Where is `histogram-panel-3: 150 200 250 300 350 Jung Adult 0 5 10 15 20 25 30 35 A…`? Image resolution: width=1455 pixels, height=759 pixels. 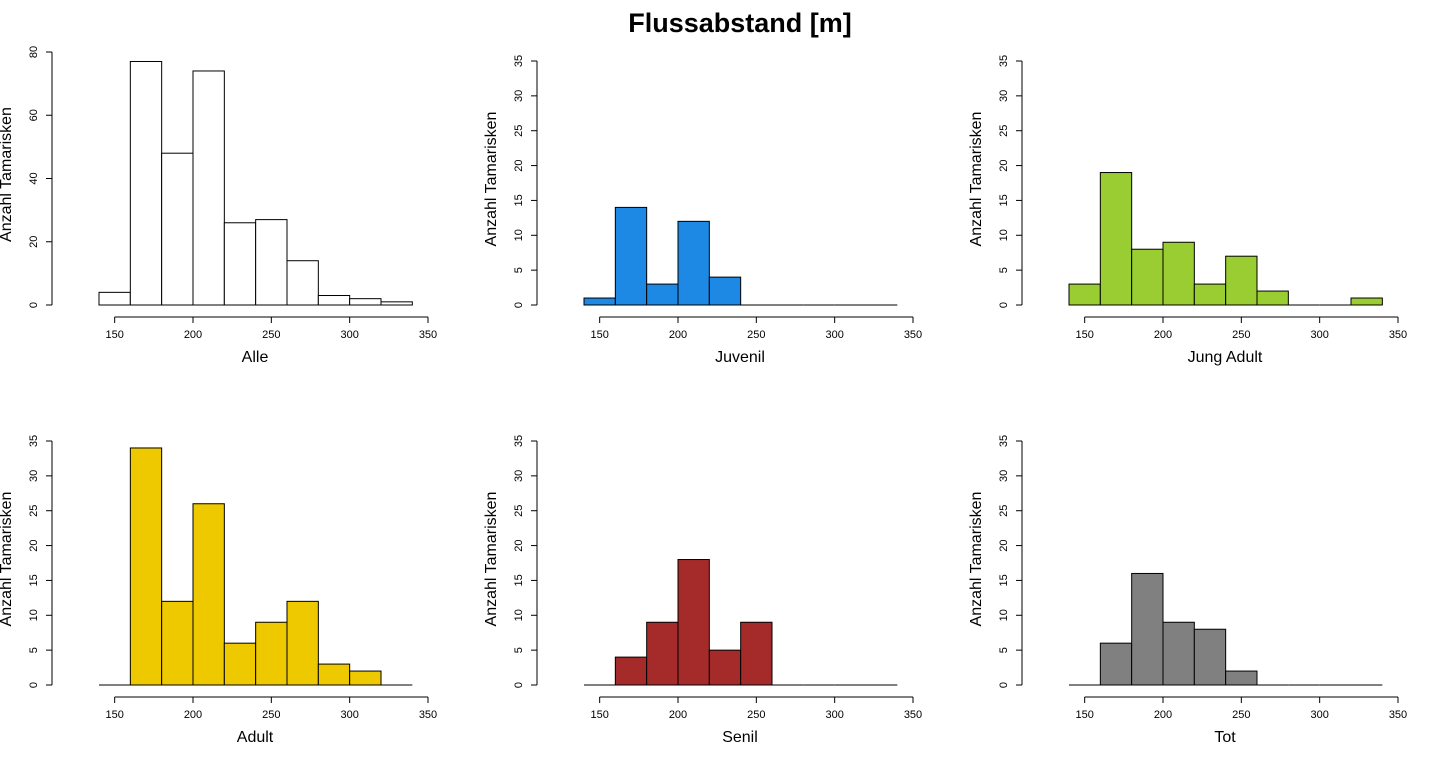 histogram-panel-3: 150 200 250 300 350 Jung Adult 0 5 10 15 20 25 30 35 A… is located at coordinates (1187, 210).